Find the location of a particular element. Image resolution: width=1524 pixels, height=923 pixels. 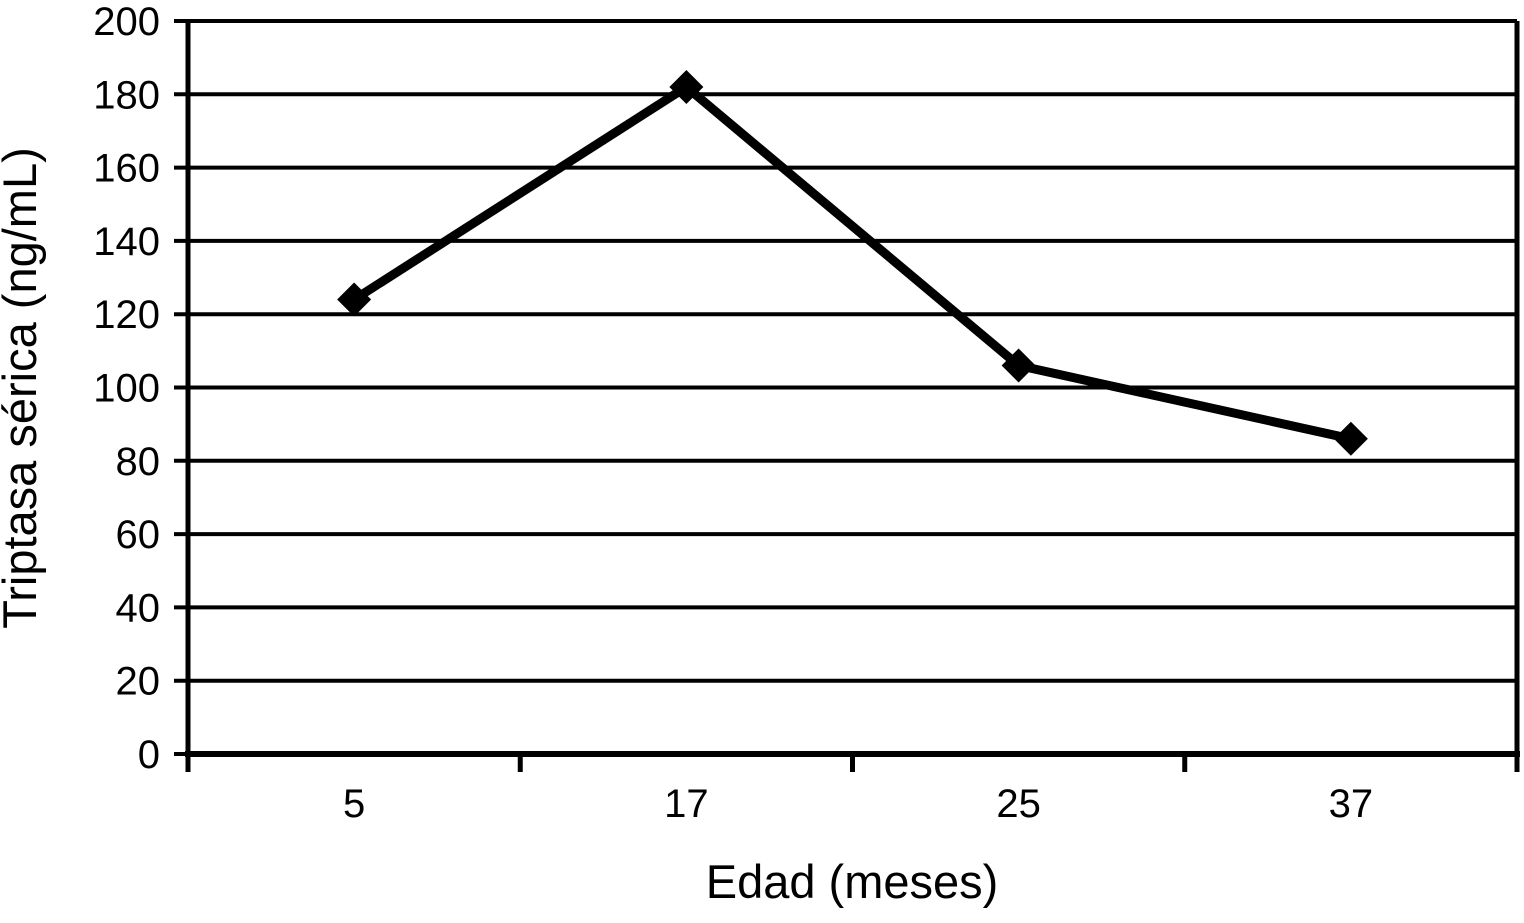

y-tick-label-160: 160 is located at coordinates (126, 169).